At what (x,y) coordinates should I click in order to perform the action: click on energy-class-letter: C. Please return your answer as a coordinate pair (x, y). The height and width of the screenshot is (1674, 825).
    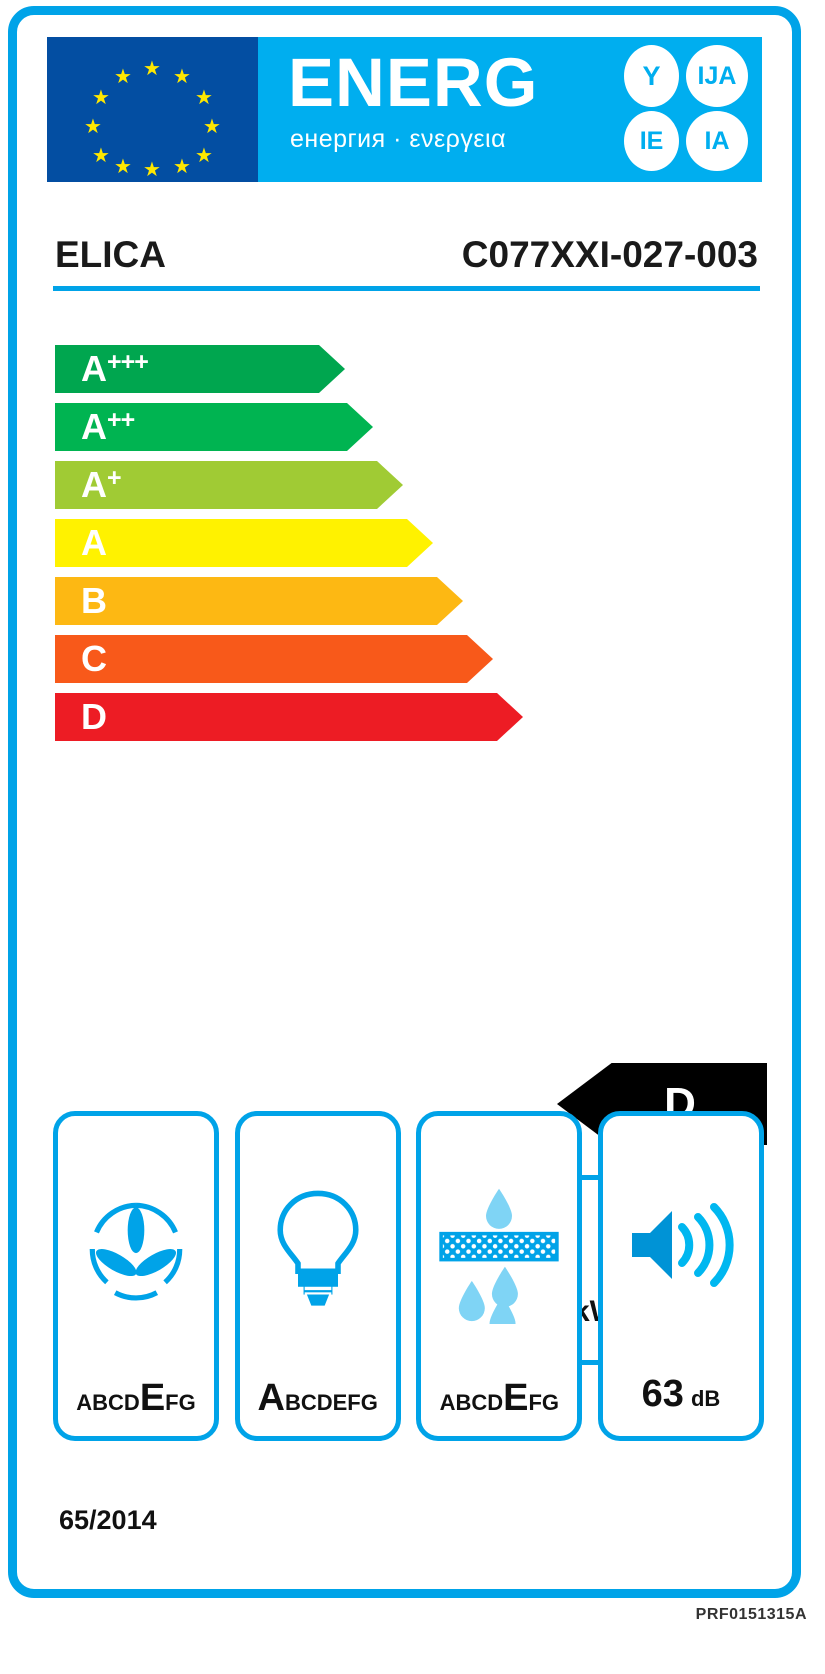
    Looking at the image, I should click on (94, 658).